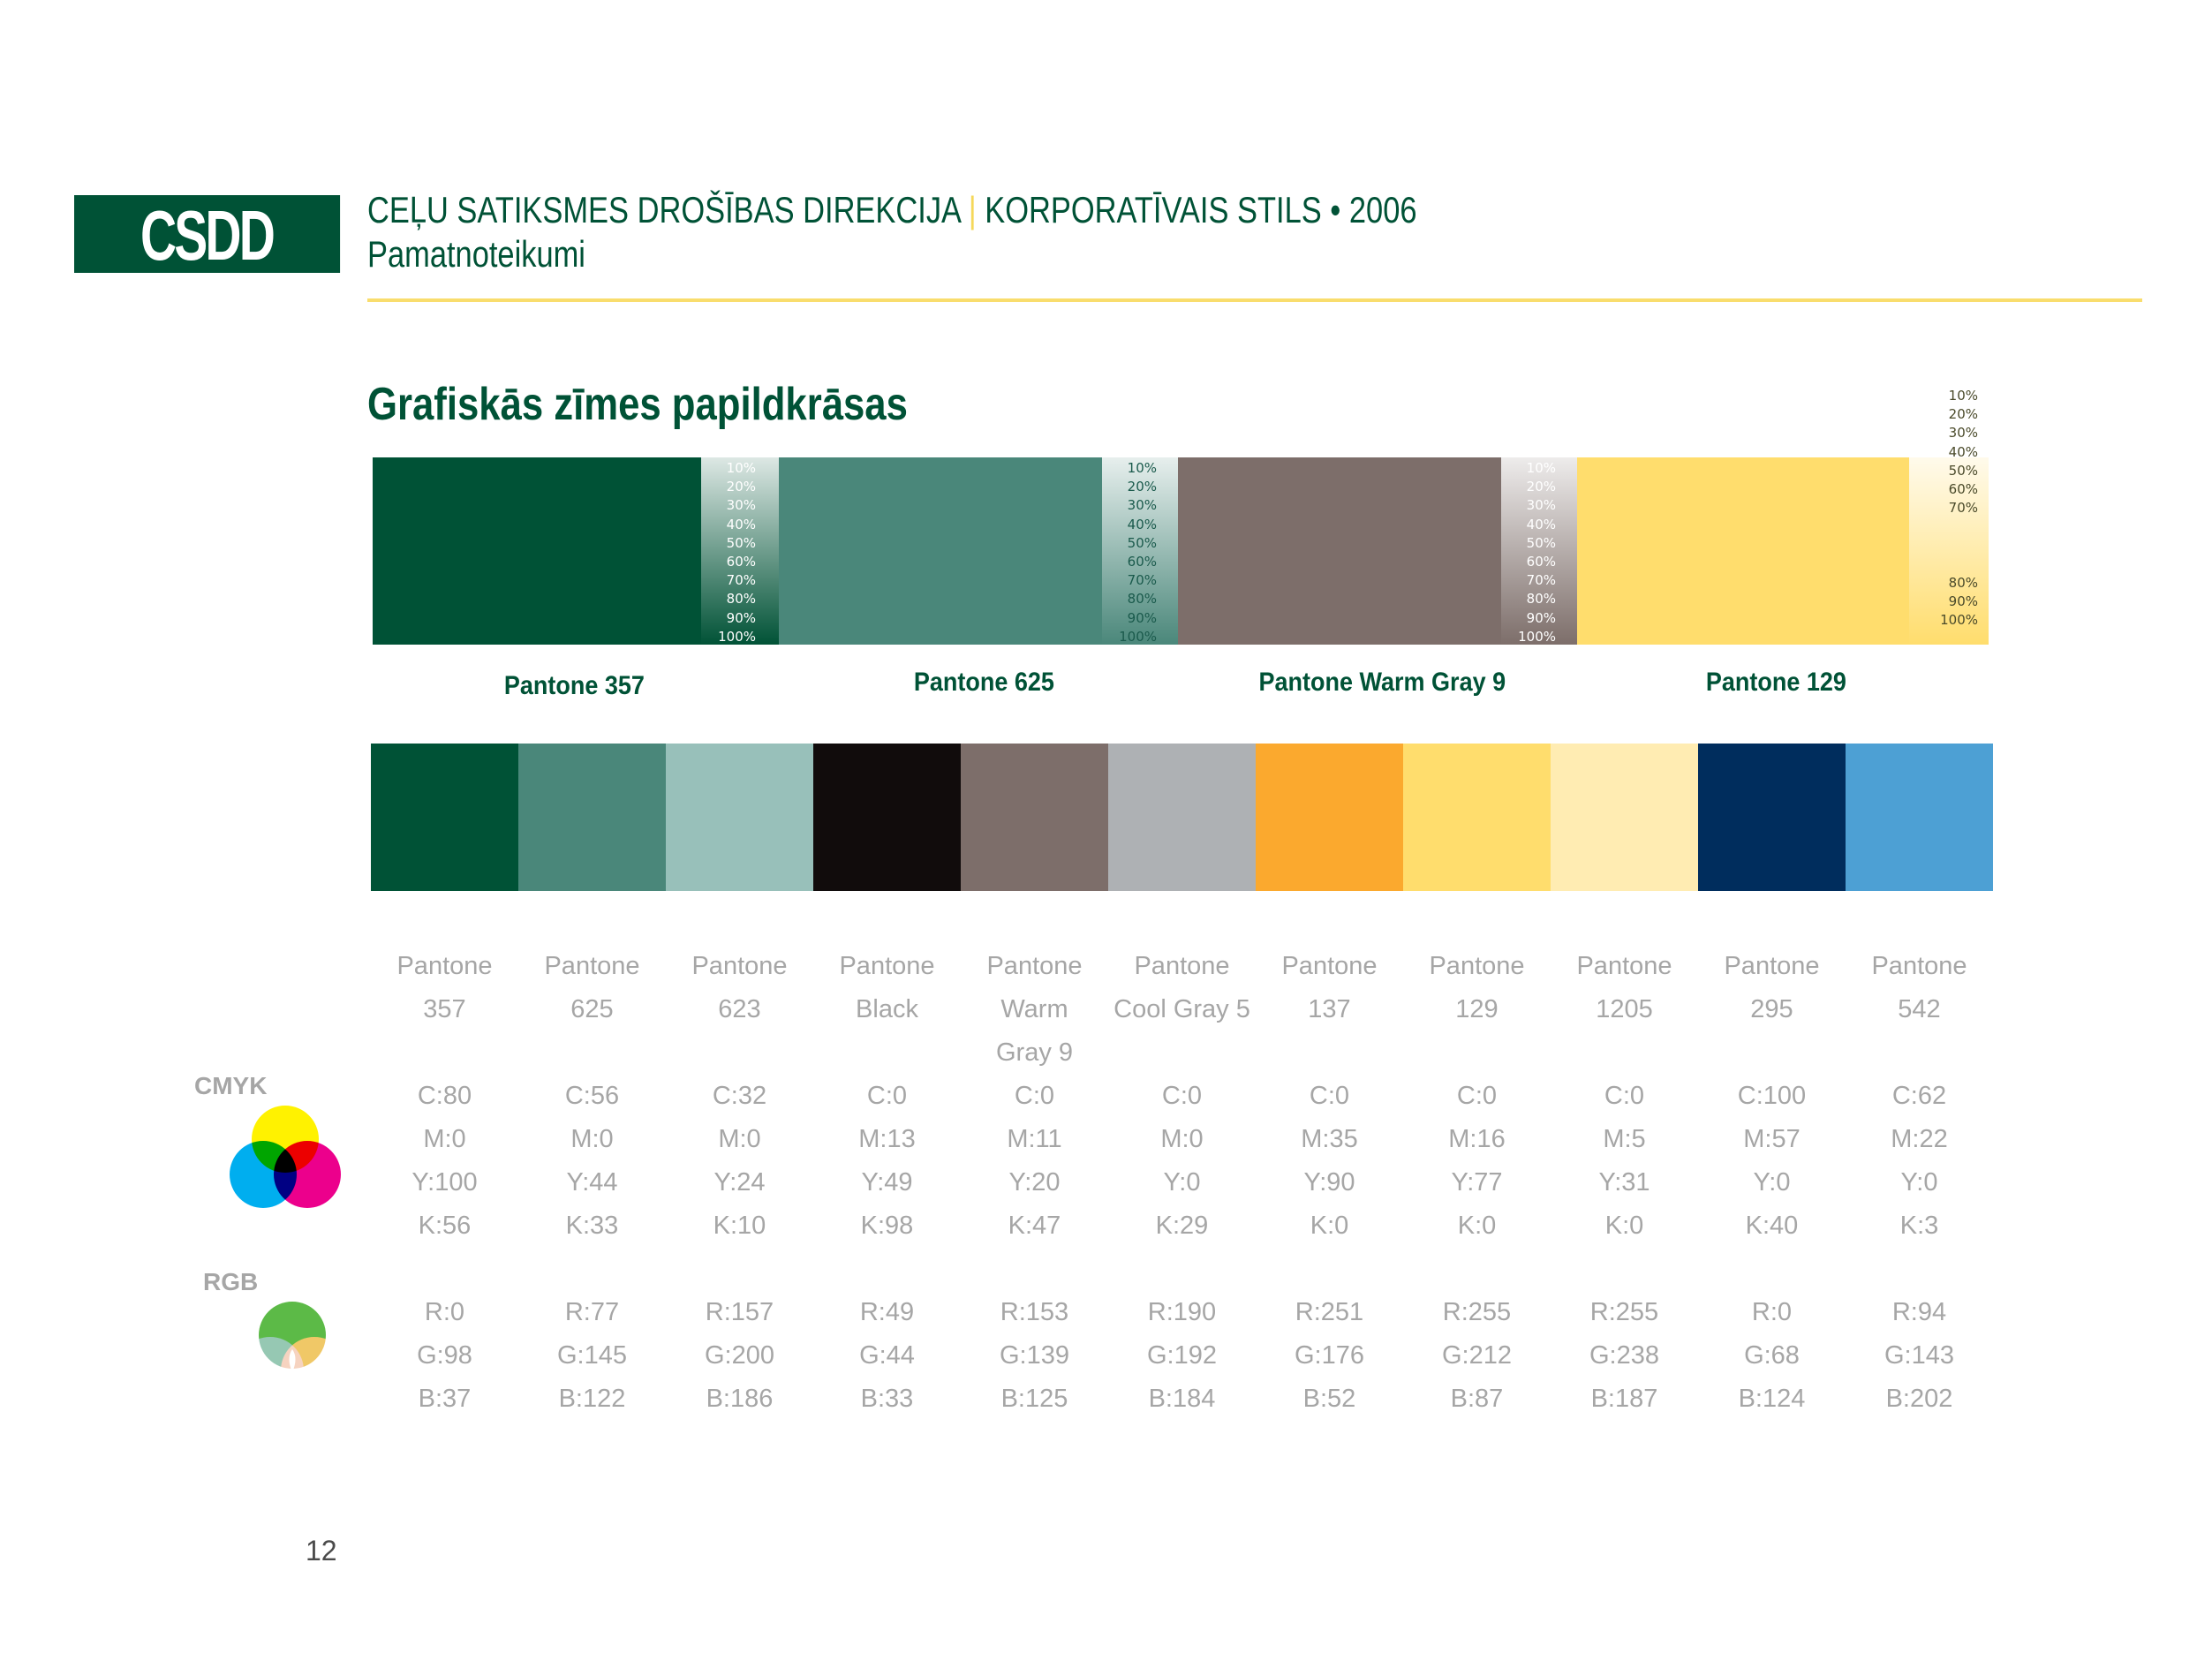  Describe the element at coordinates (285, 1157) in the screenshot. I see `cmyk-icon` at that location.